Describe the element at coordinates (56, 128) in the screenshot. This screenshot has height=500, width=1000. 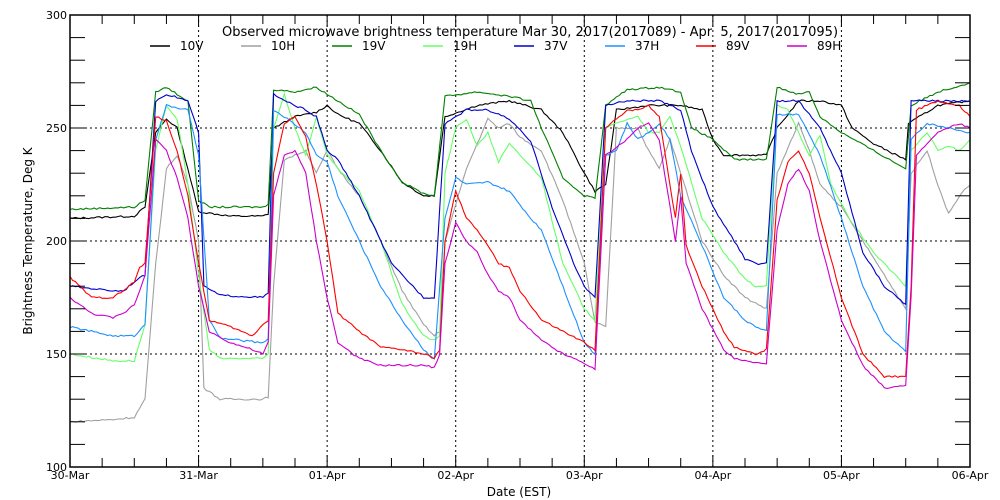
I see `y-tick-label: 250` at that location.